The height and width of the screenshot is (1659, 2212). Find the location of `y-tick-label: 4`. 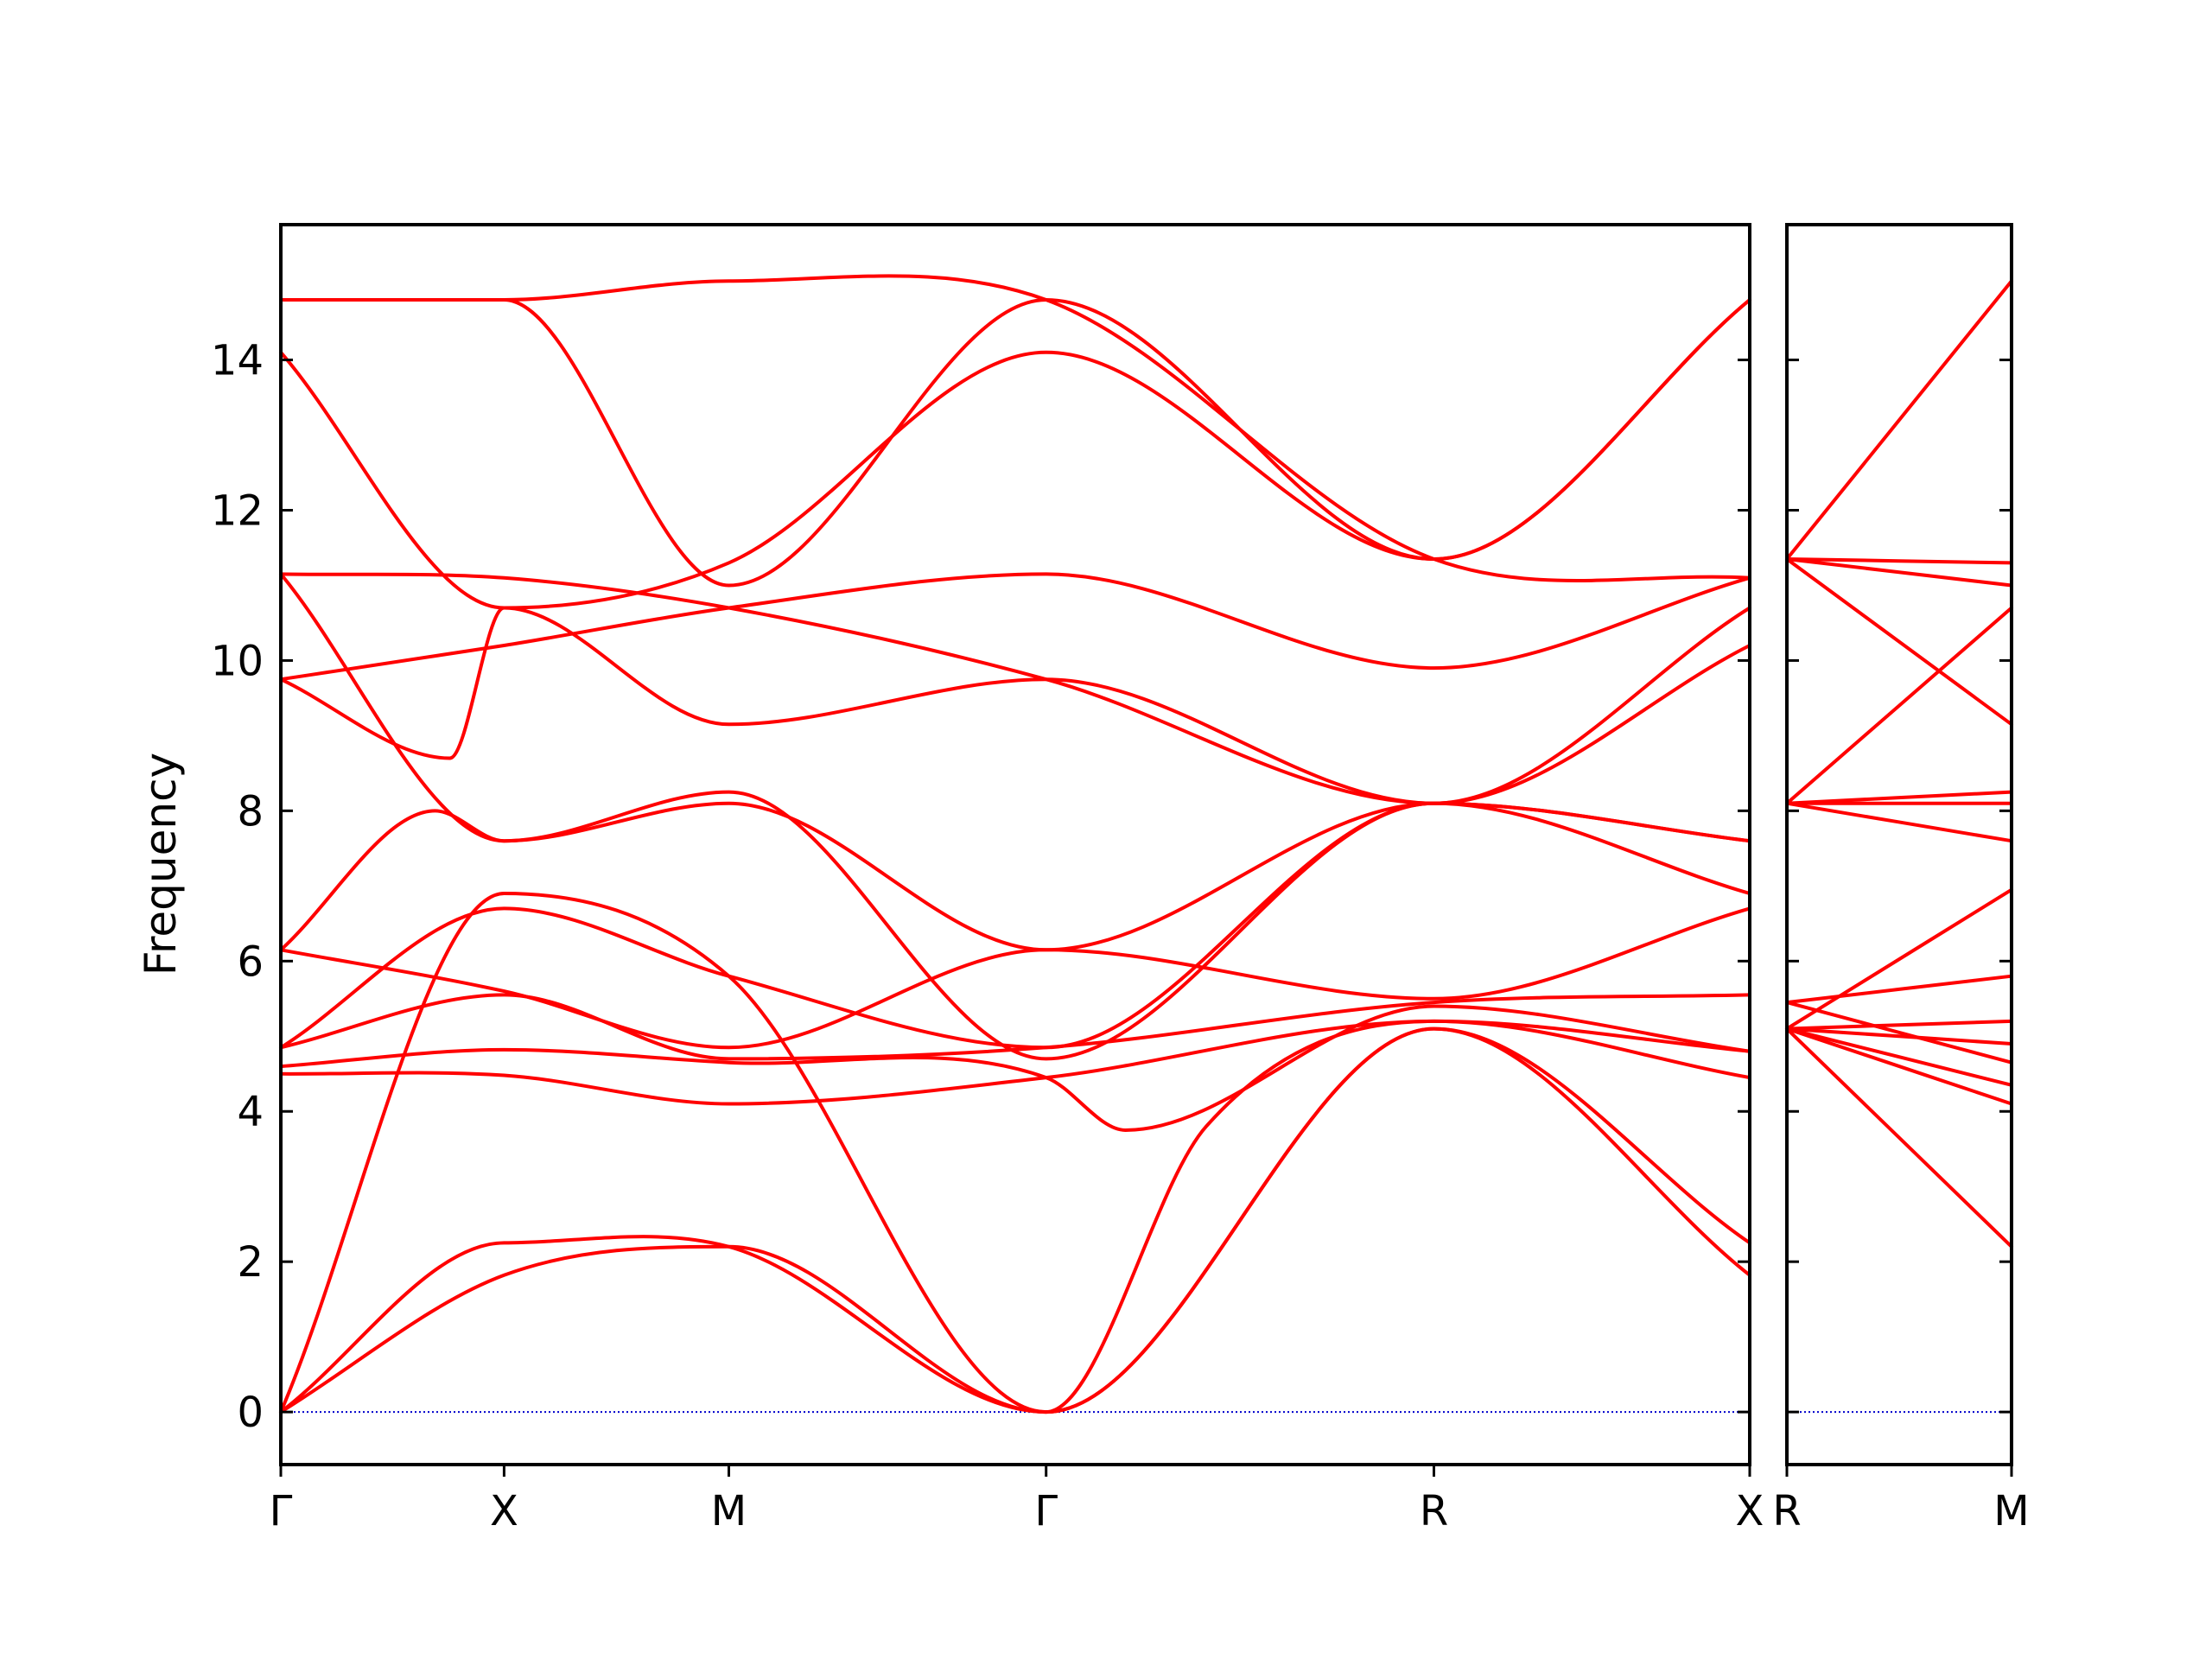

y-tick-label: 4 is located at coordinates (250, 1112).